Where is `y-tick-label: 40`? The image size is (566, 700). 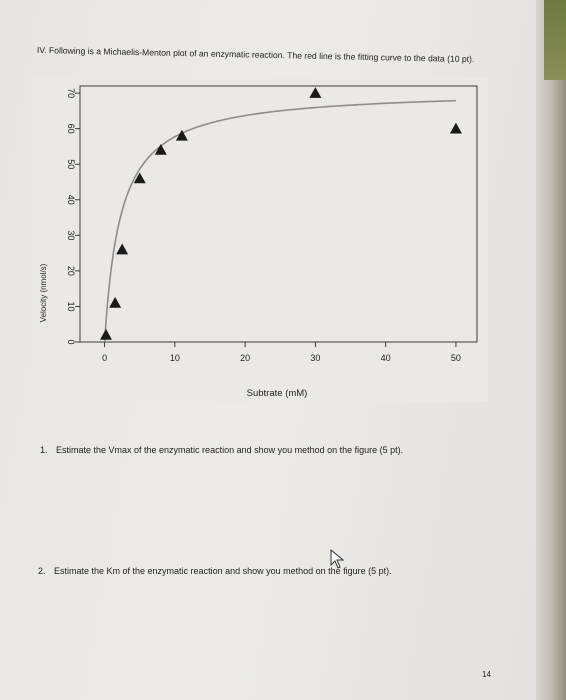
y-tick-label: 40 is located at coordinates (71, 200).